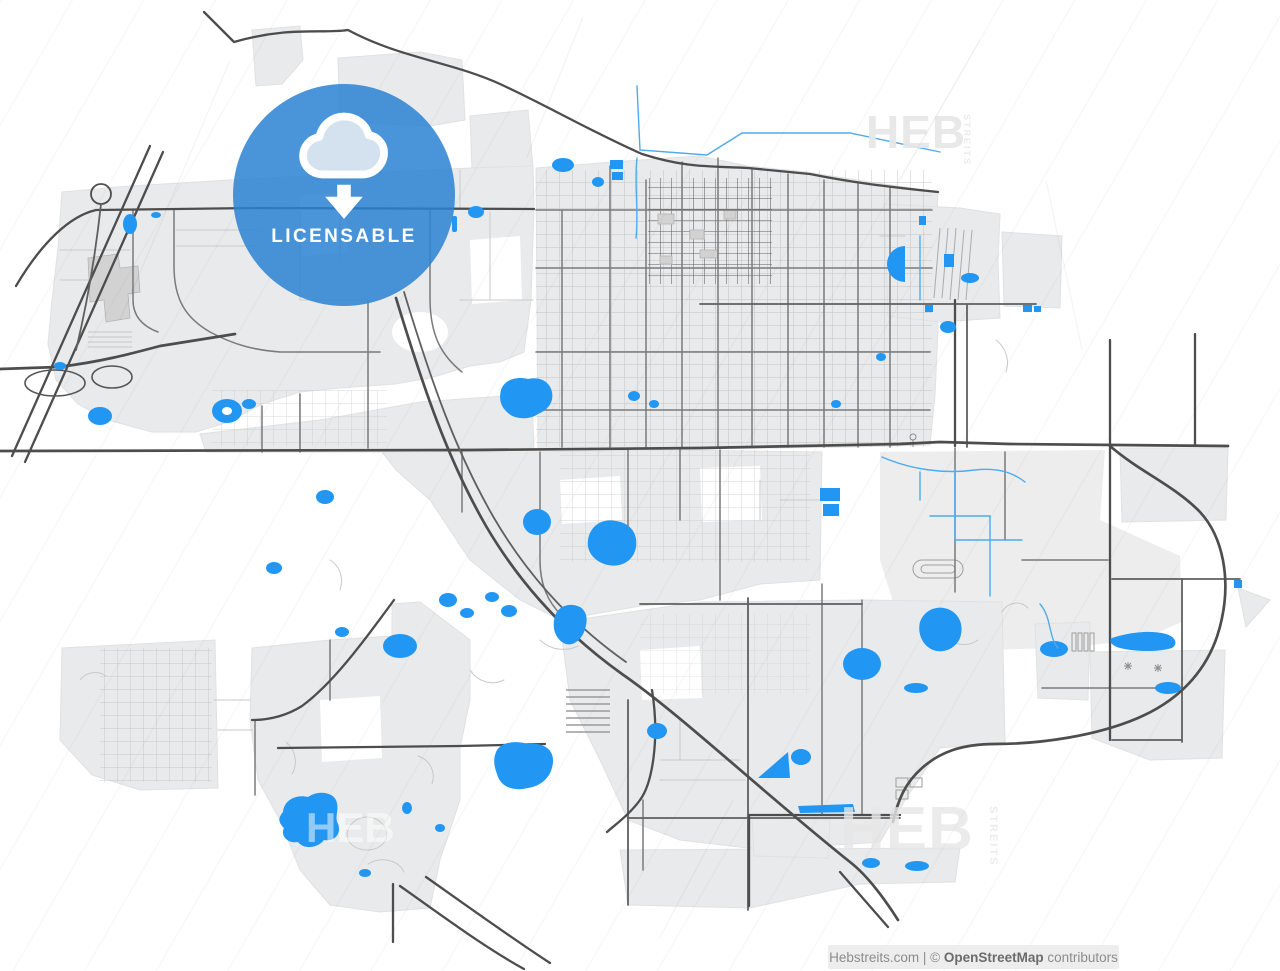  What do you see at coordinates (350, 827) in the screenshot?
I see `watermark-heb-bottom-left: HEB` at bounding box center [350, 827].